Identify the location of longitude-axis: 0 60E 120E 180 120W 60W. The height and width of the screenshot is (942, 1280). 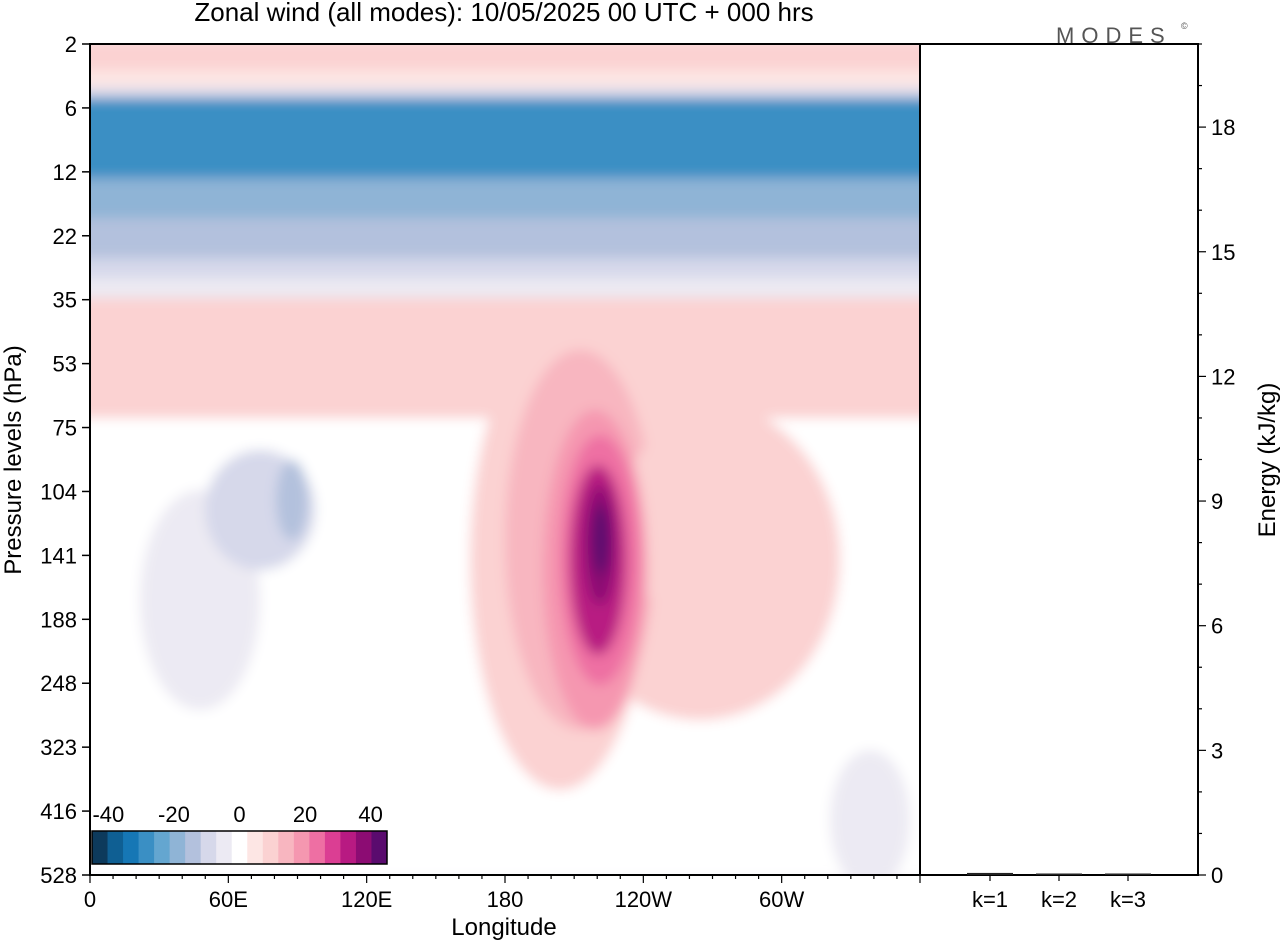
(502, 893).